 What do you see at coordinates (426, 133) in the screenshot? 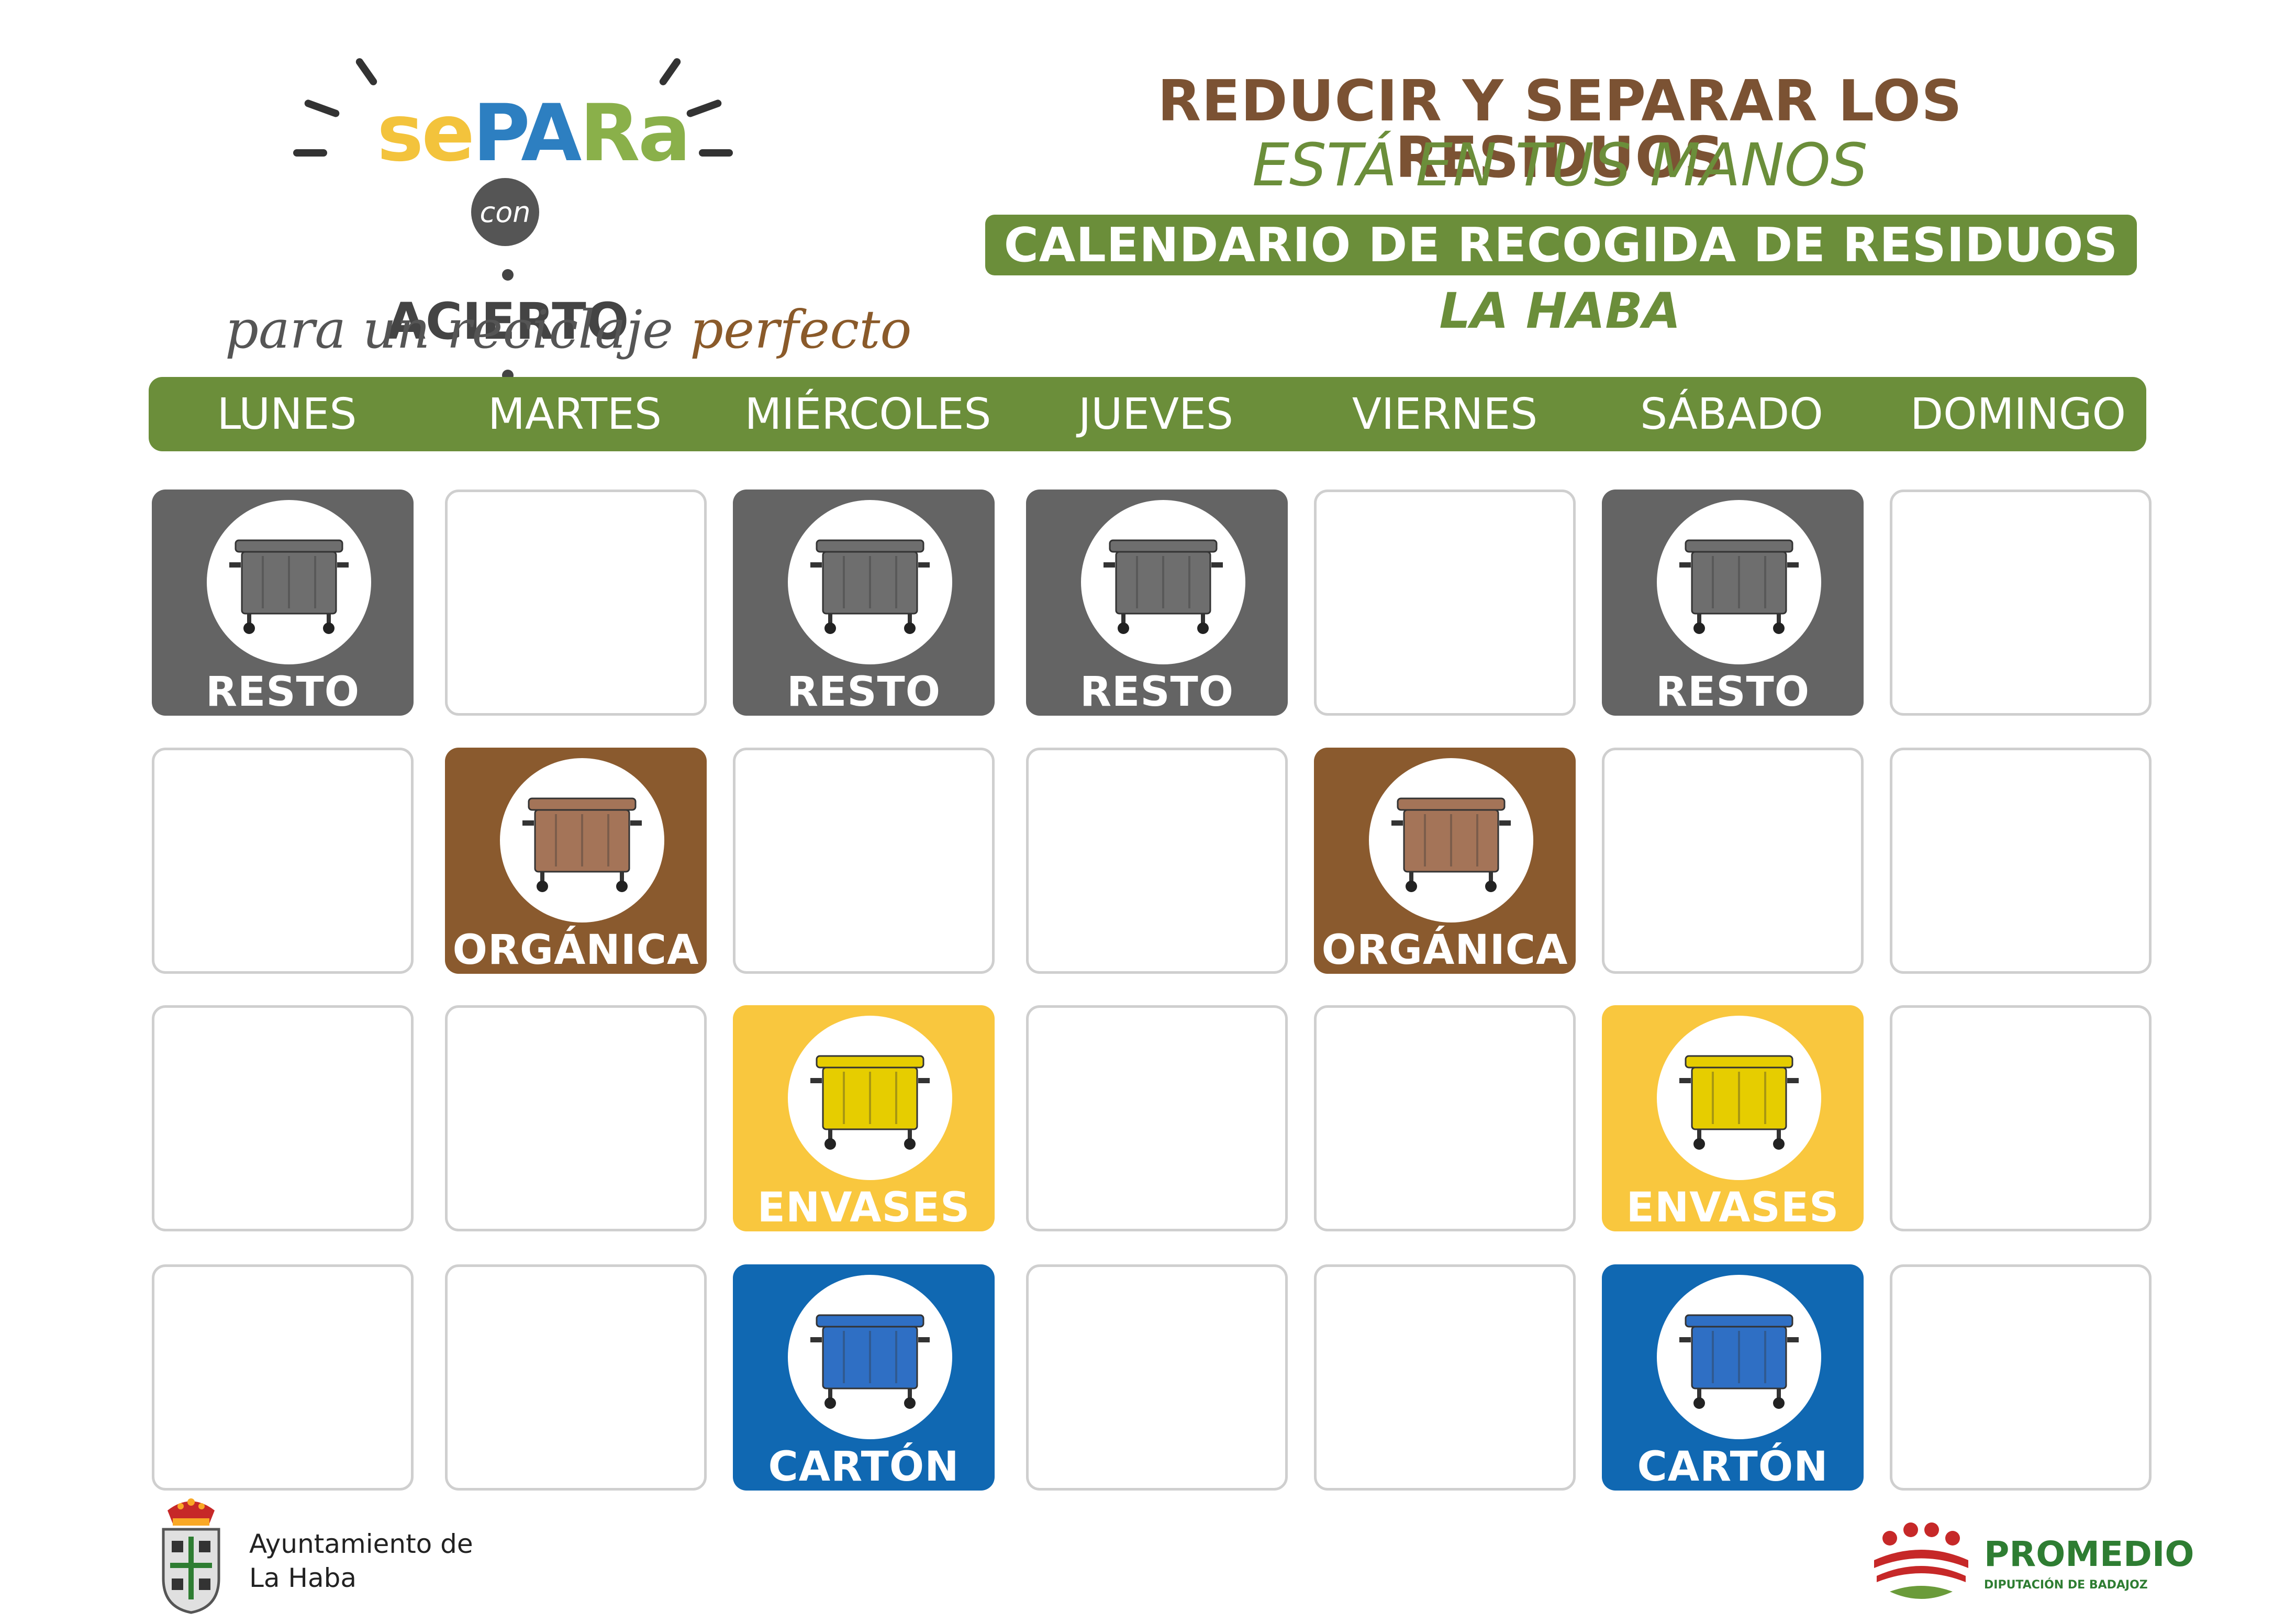
I see `logo-separa-part: se` at bounding box center [426, 133].